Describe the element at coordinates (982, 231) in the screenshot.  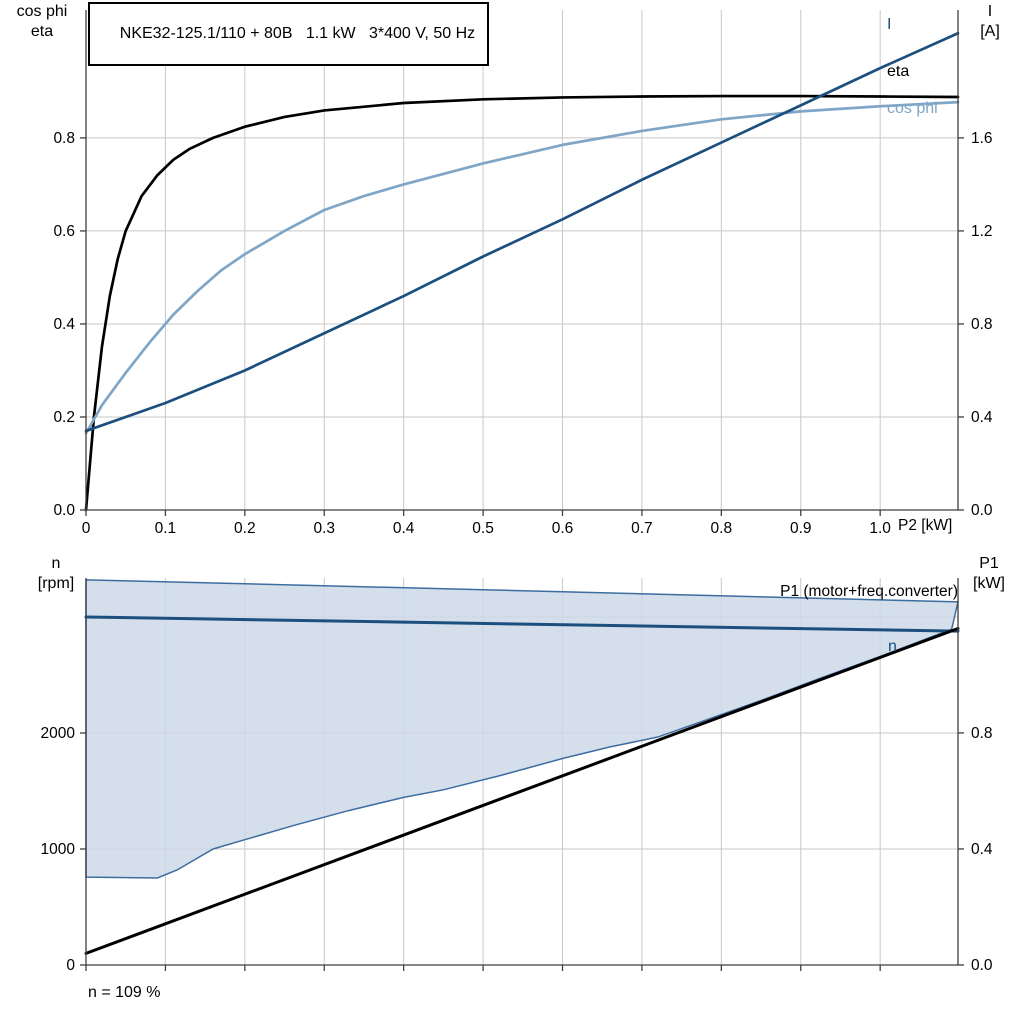
I see `svg-text: 1.2` at that location.